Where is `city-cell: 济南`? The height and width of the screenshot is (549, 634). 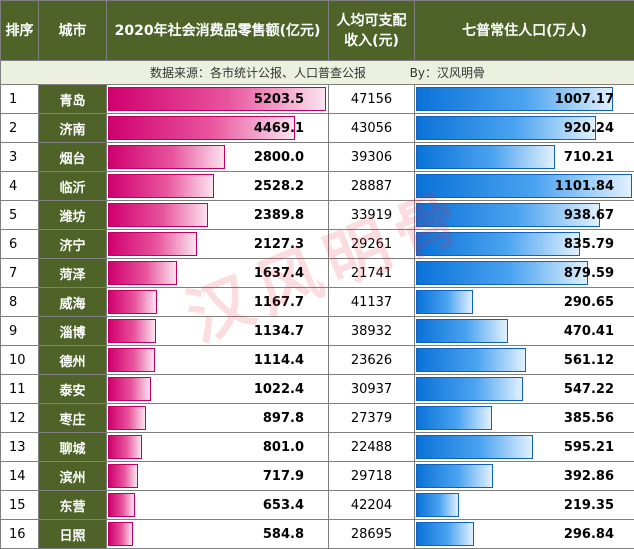 city-cell: 济南 is located at coordinates (72, 128).